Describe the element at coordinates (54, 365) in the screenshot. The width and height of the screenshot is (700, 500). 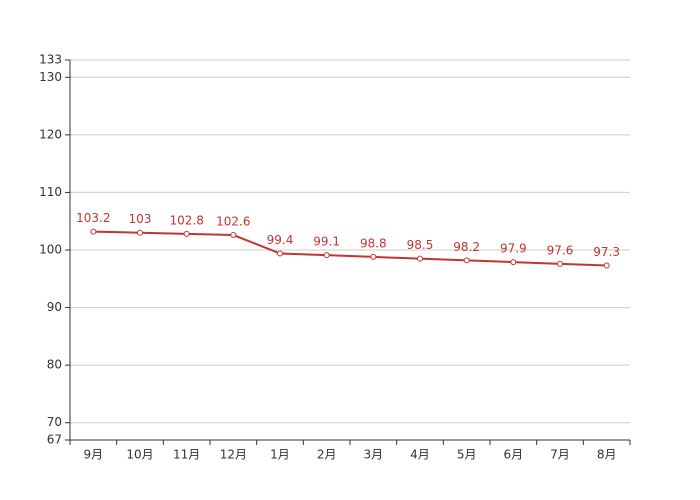
I see `y-tick-label: 80` at that location.